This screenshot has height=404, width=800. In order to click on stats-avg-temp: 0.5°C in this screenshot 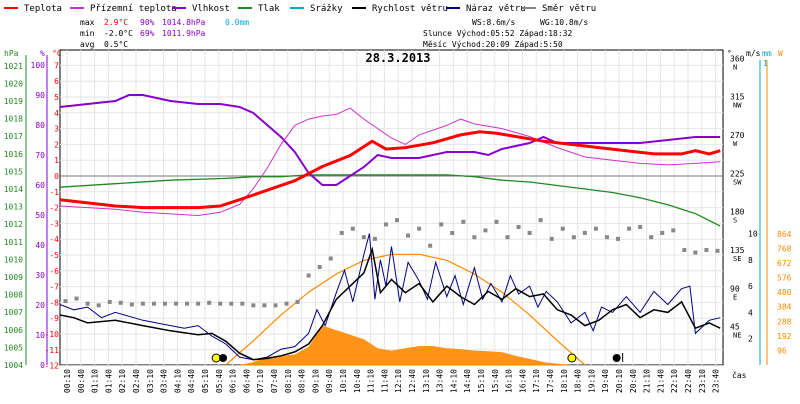, I will do `click(116, 44)`.